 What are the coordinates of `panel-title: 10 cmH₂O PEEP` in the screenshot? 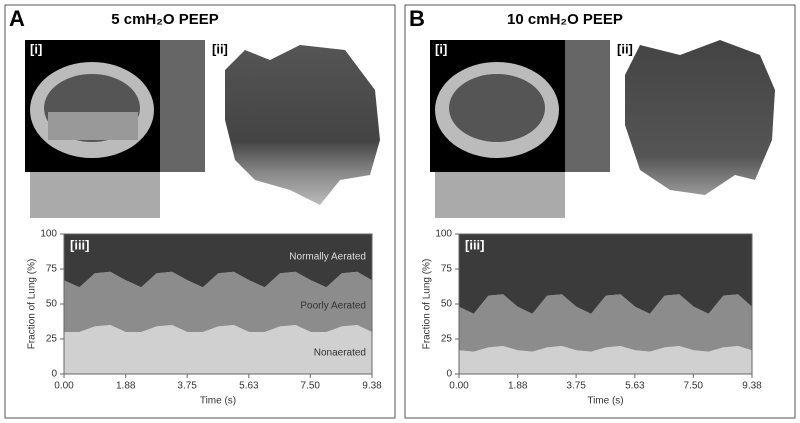 It's located at (565, 19).